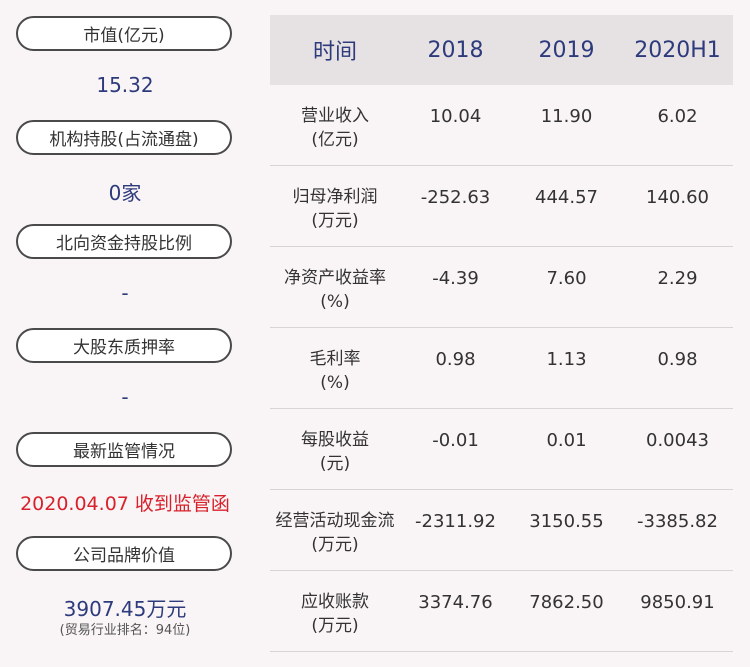 The image size is (750, 667). I want to click on northbound-ratio-value: -, so click(125, 293).